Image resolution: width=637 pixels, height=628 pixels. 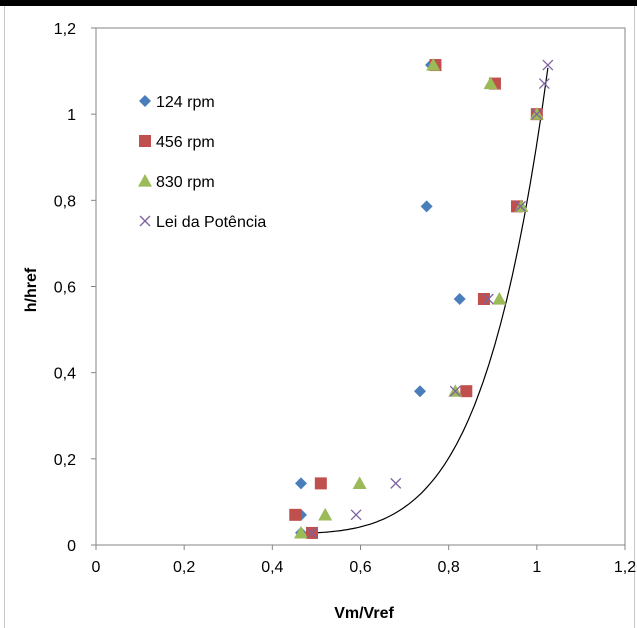 What do you see at coordinates (360, 567) in the screenshot?
I see `x-tick-label: 0,6` at bounding box center [360, 567].